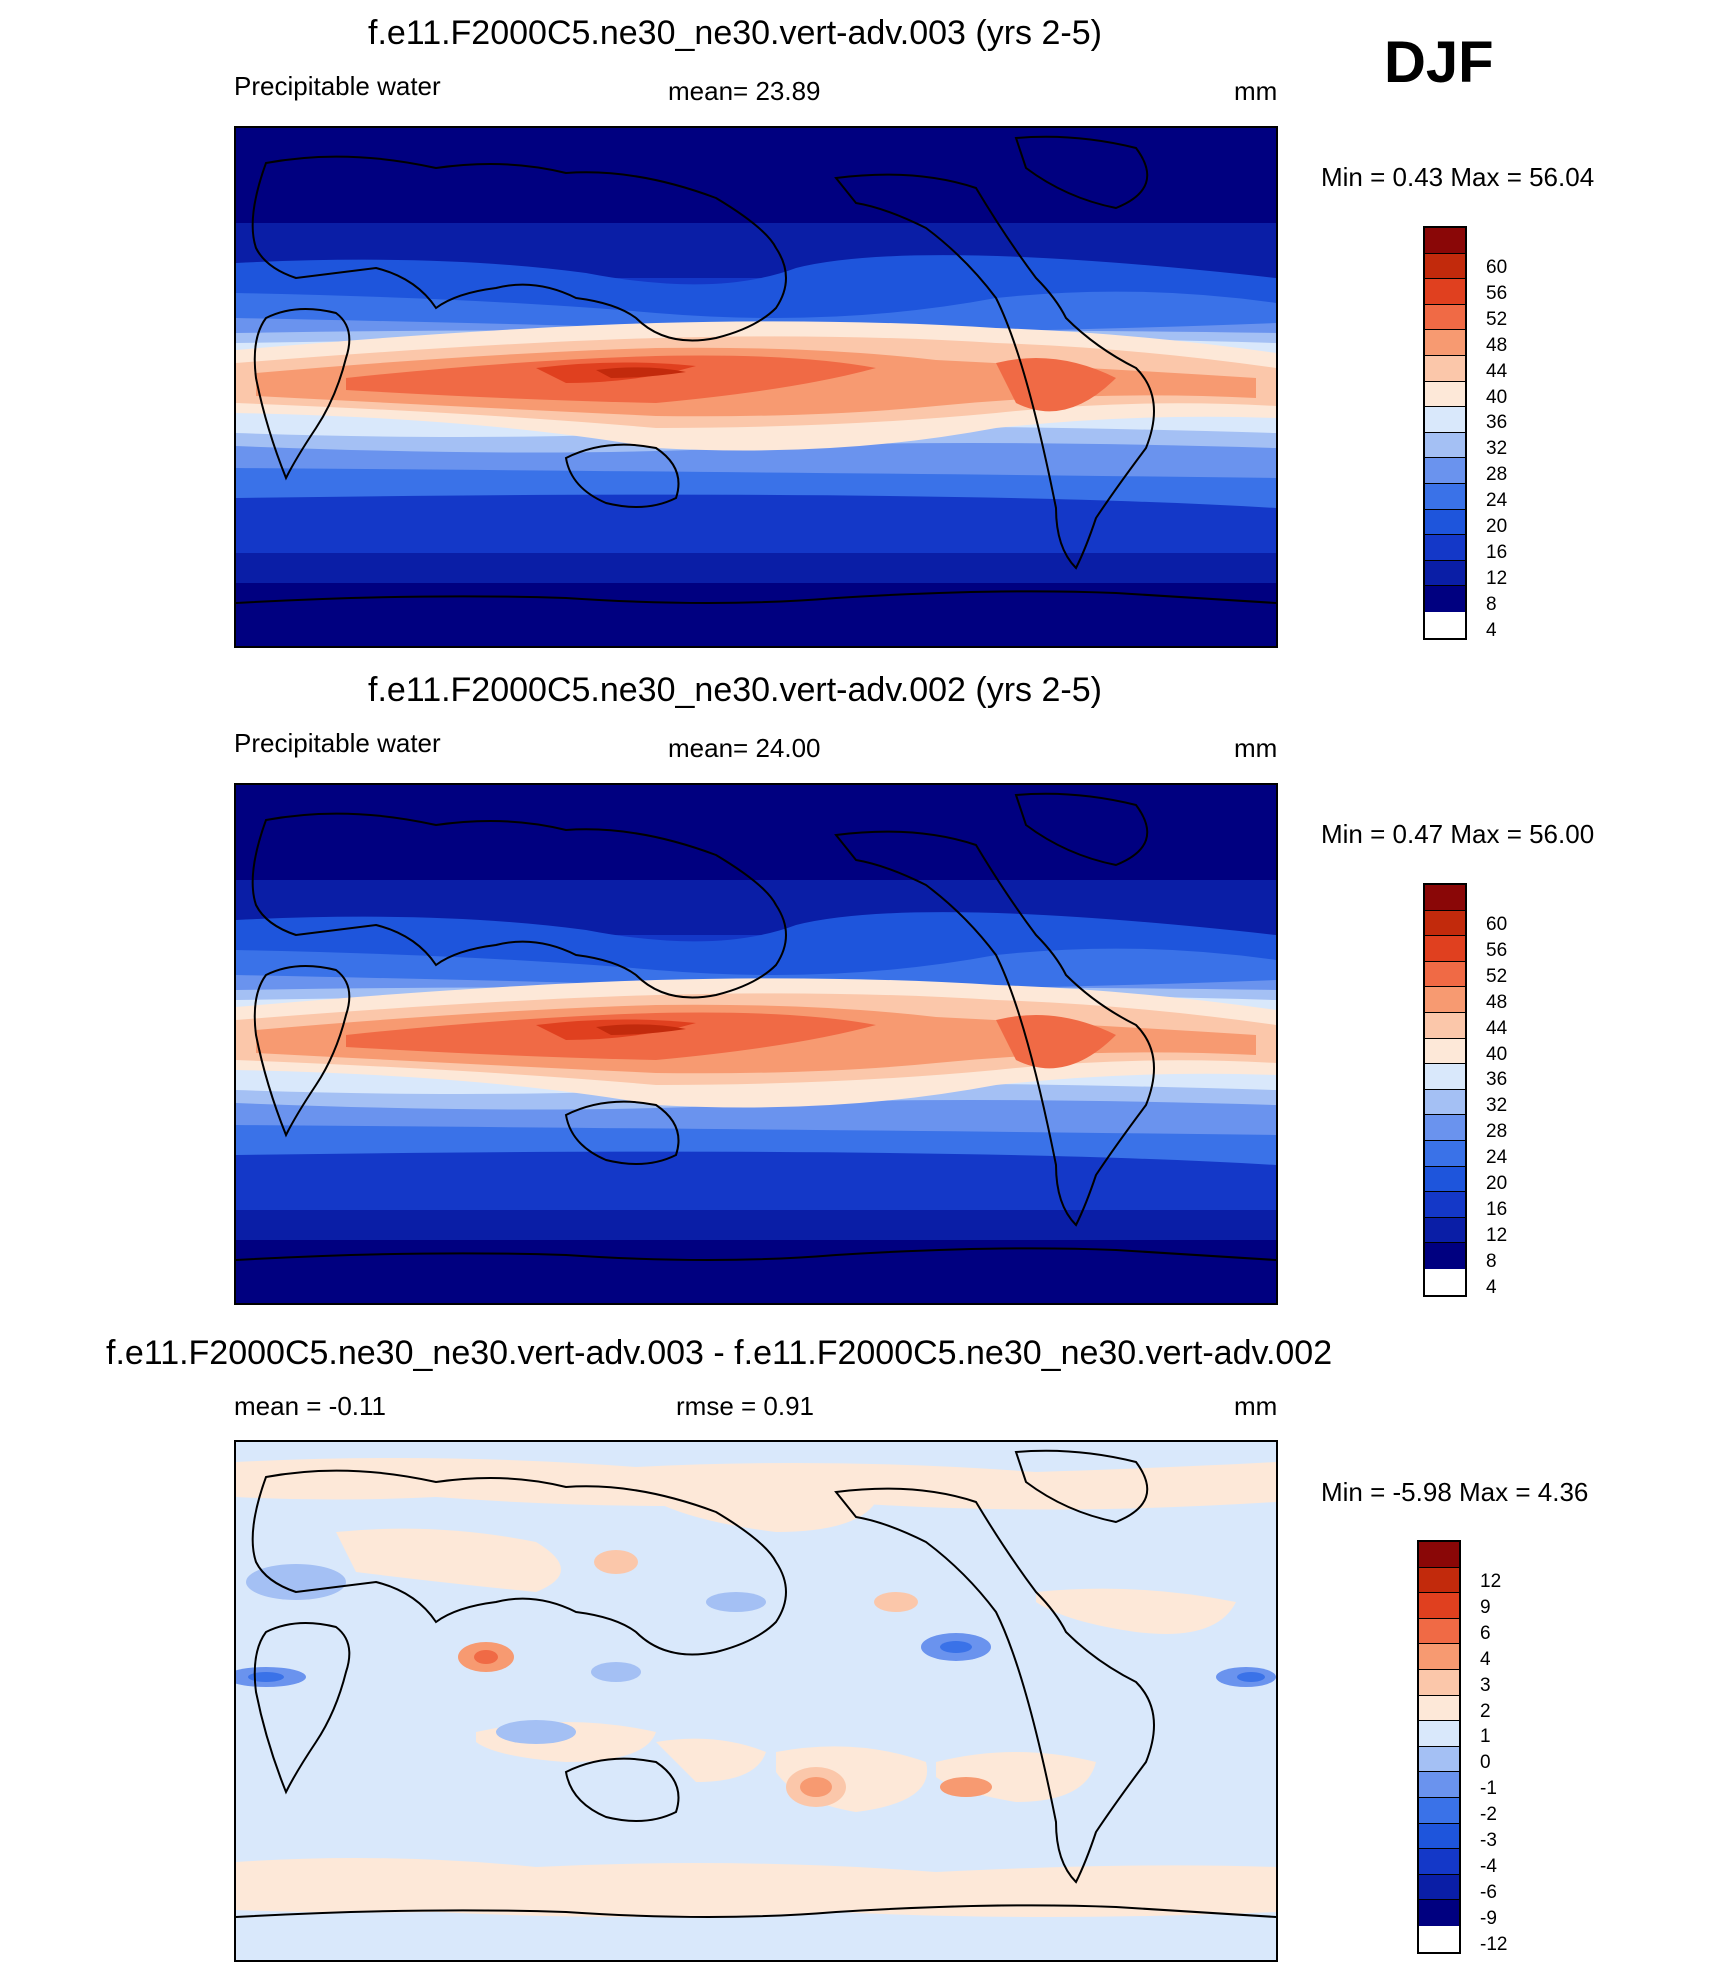 The height and width of the screenshot is (1963, 1710). I want to click on colorbar-tick-label: 2, so click(1485, 1711).